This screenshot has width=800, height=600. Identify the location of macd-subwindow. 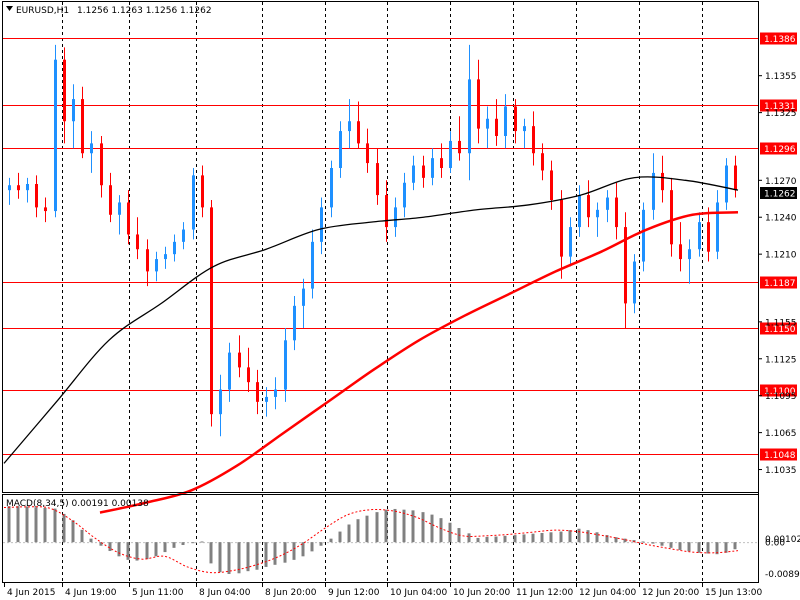
(371, 540).